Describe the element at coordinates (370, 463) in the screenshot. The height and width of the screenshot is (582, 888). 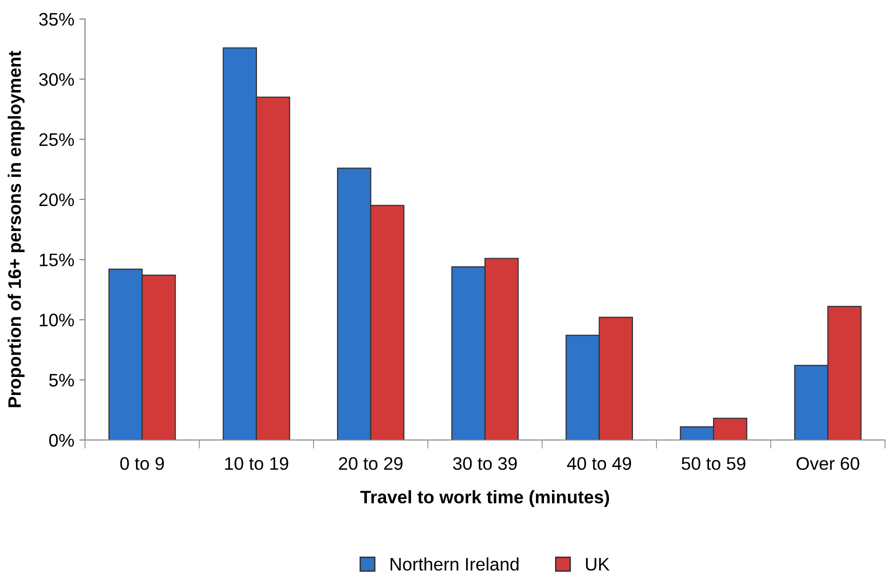
I see `x-tick-label: 20 to 29` at that location.